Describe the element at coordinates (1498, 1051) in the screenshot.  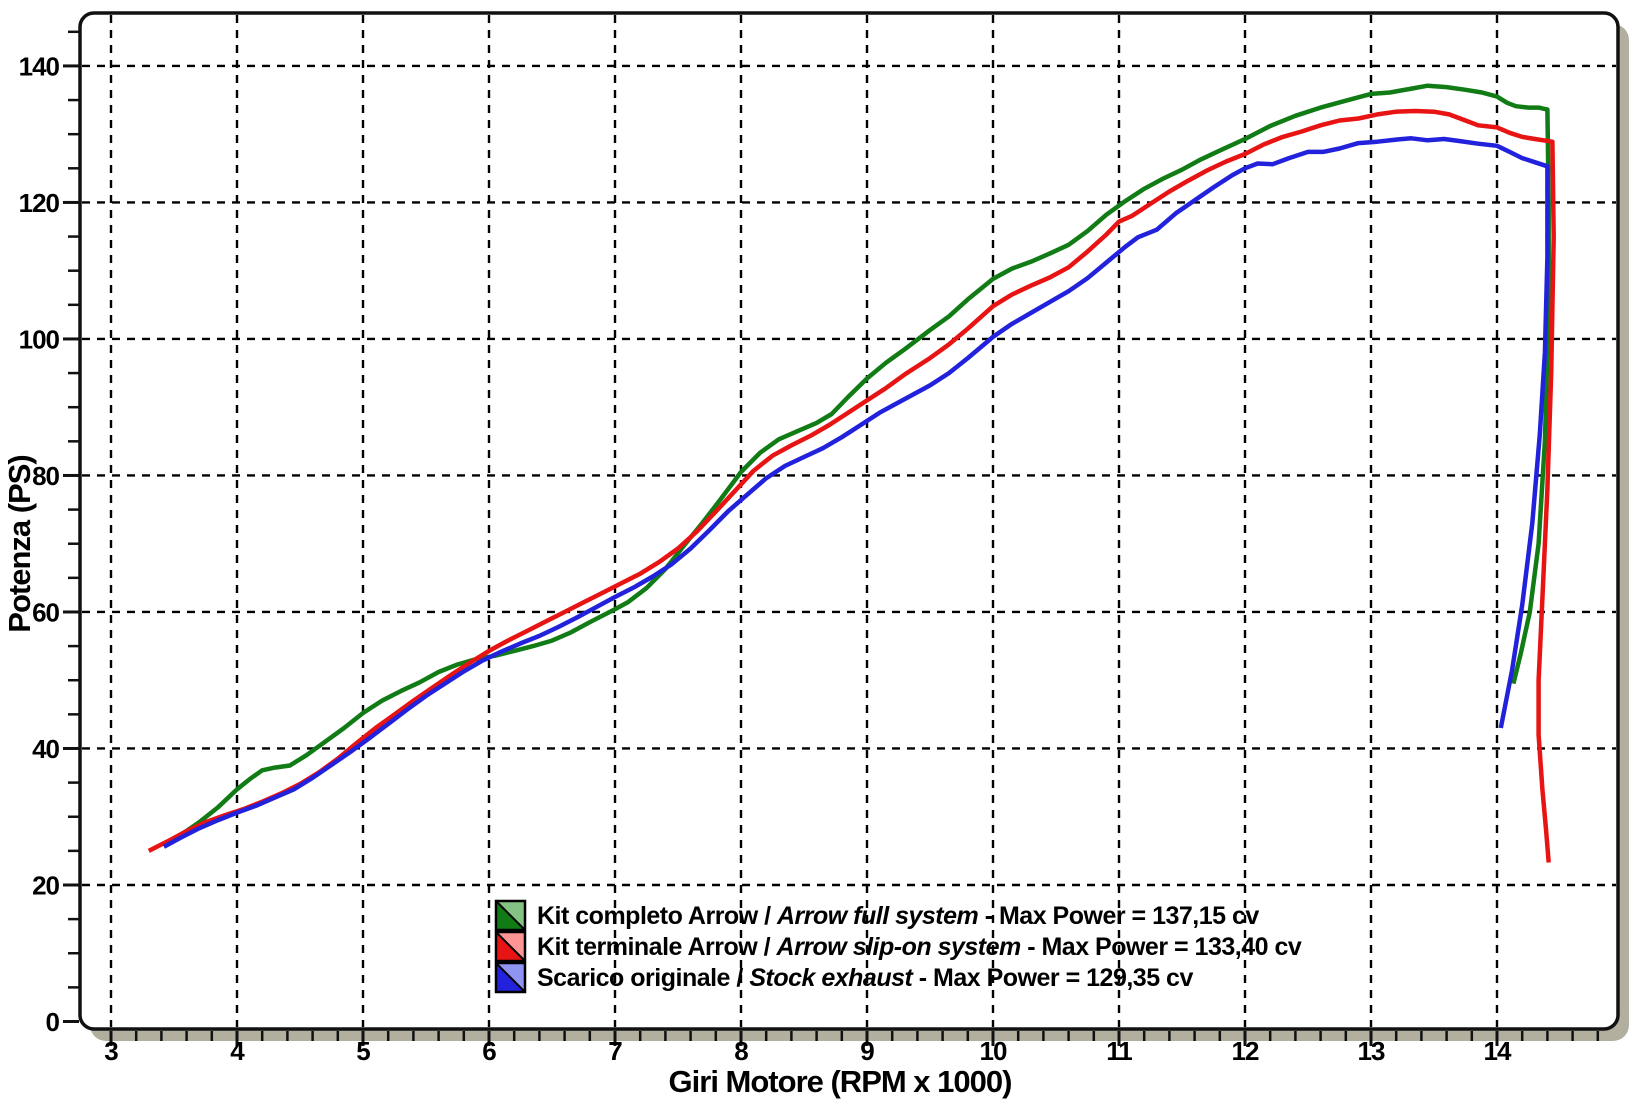
I see `x-tick-label: 14` at that location.